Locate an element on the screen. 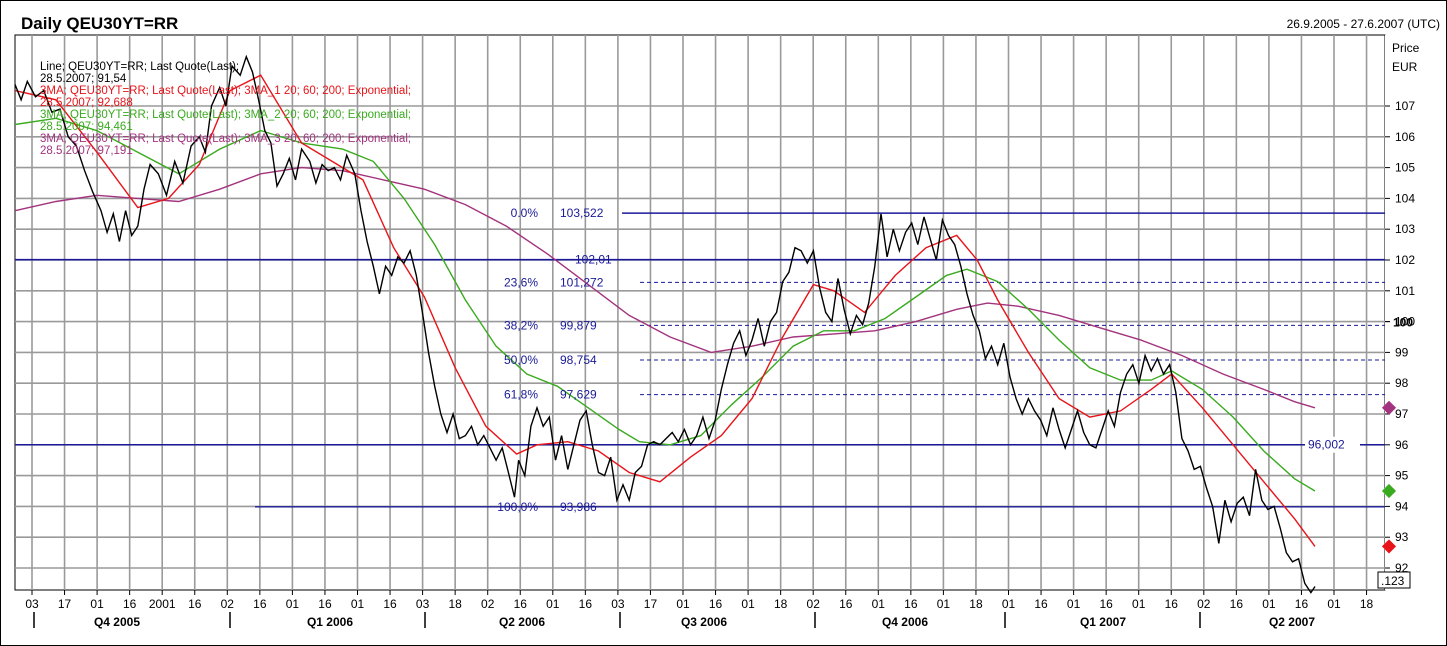 The height and width of the screenshot is (646, 1447). fib-value-label: 103,522 is located at coordinates (582, 213).